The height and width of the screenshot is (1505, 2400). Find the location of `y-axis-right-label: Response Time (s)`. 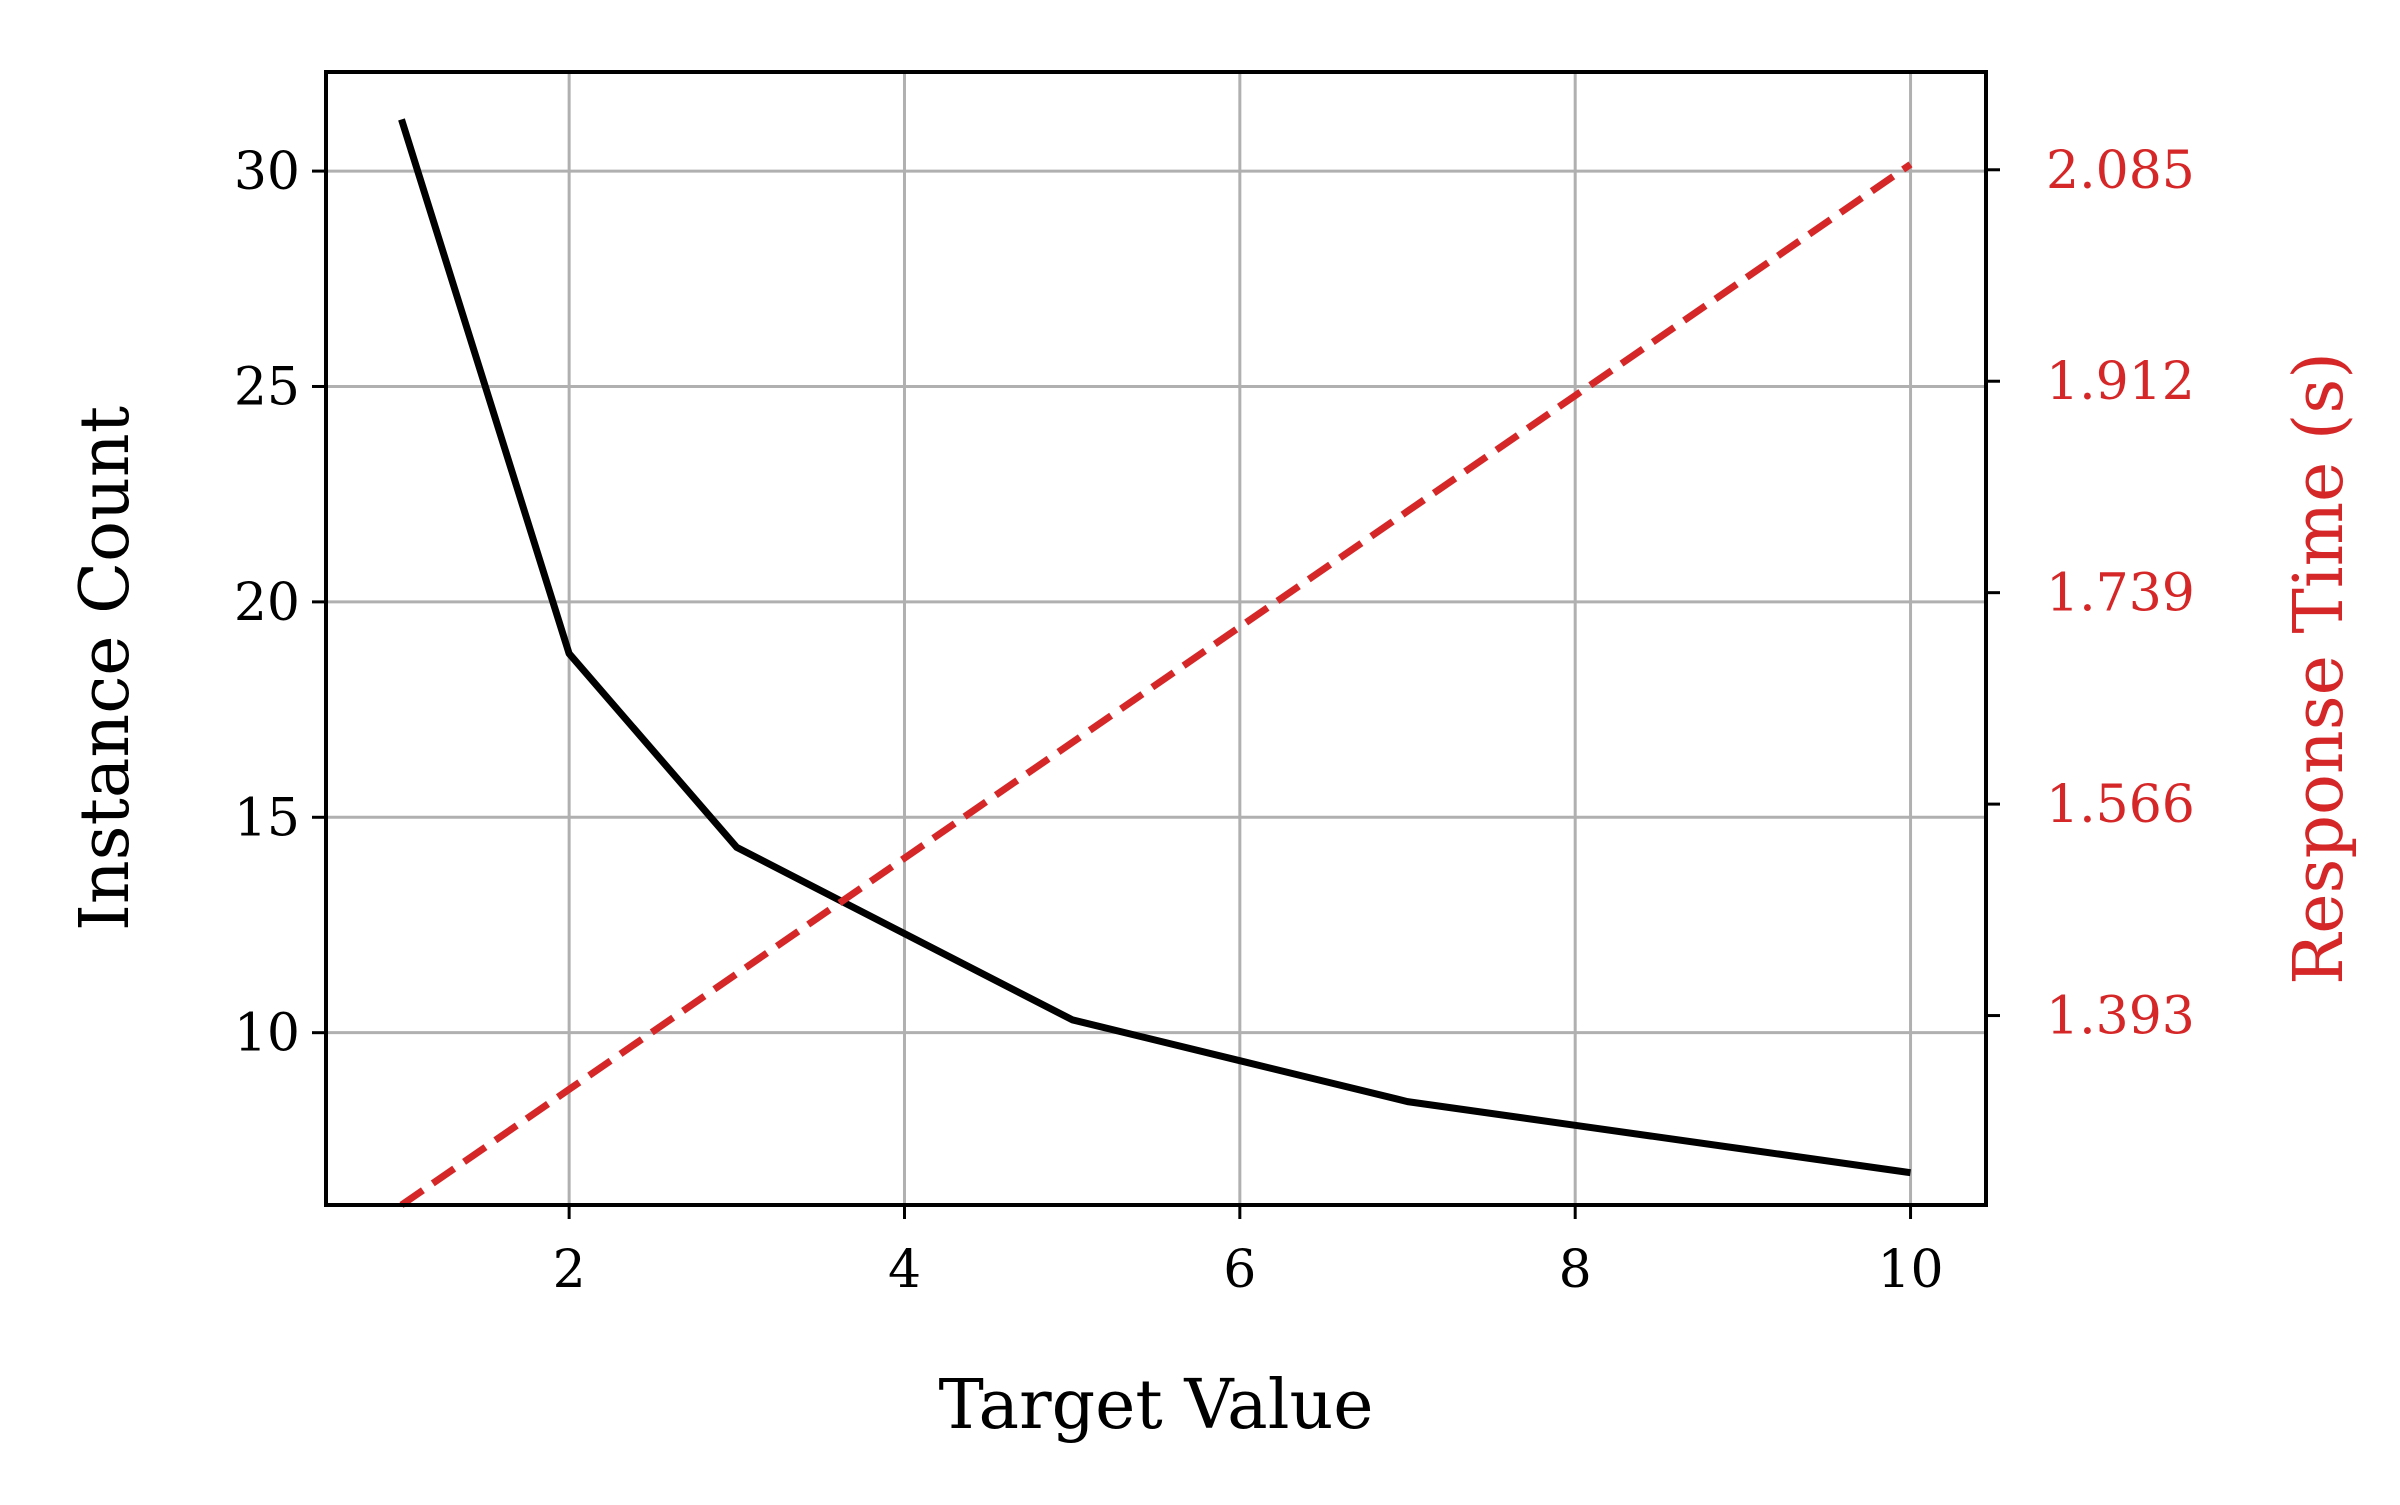

y-axis-right-label: Response Time (s) is located at coordinates (2319, 668).